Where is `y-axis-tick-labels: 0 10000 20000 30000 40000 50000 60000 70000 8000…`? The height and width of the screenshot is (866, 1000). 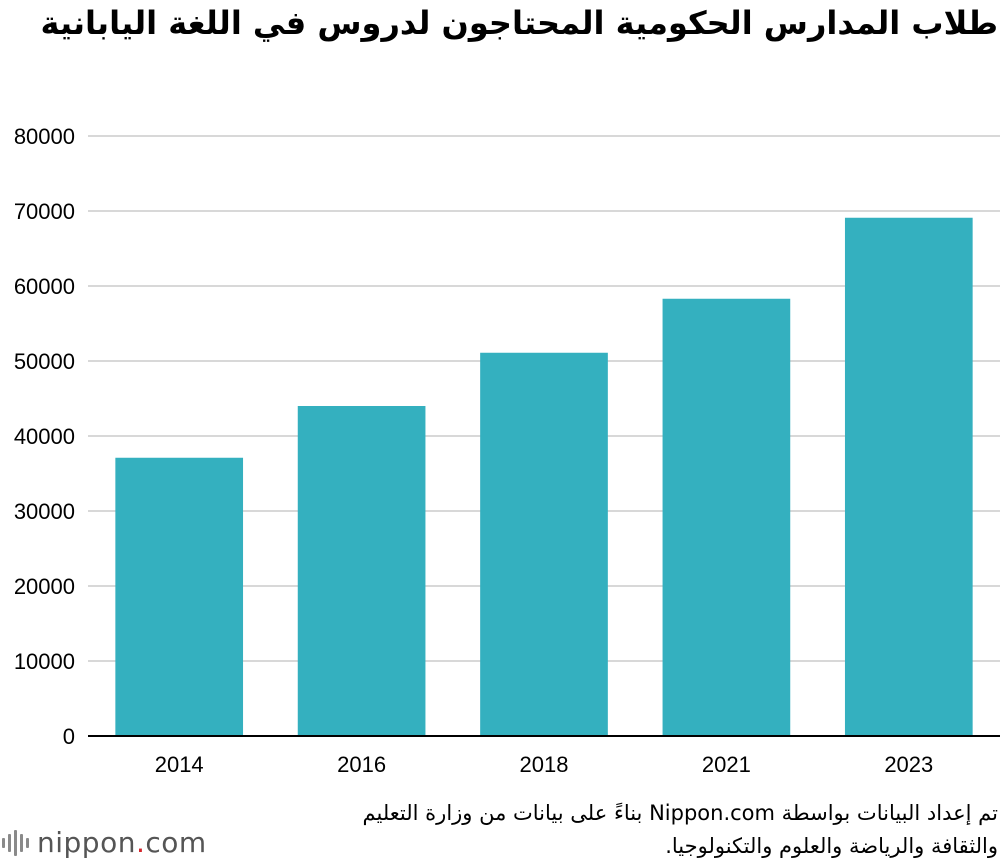
y-axis-tick-labels: 0 10000 20000 30000 40000 50000 60000 70000 8000… is located at coordinates (44, 436).